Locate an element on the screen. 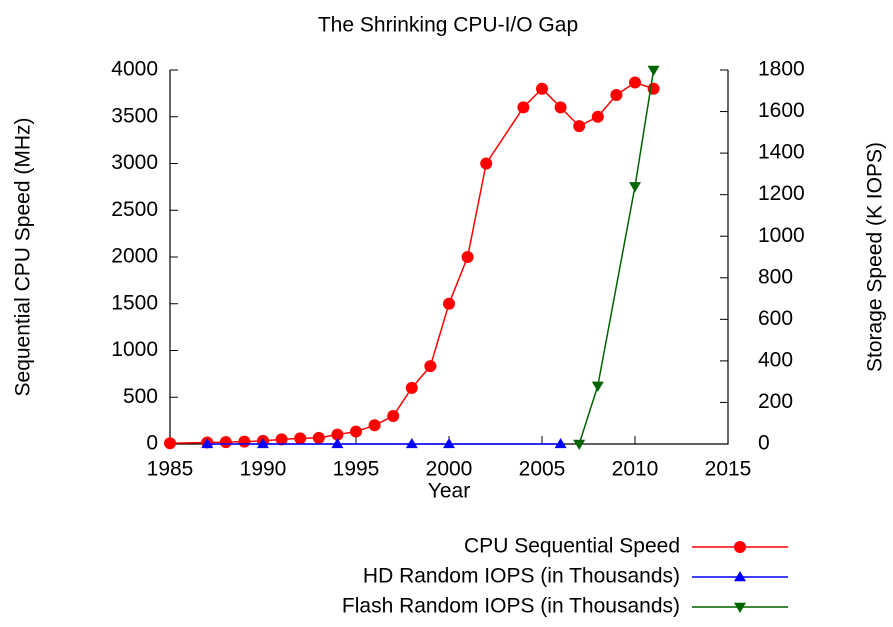 This screenshot has height=627, width=893. x-tick-label: 2005 is located at coordinates (542, 469).